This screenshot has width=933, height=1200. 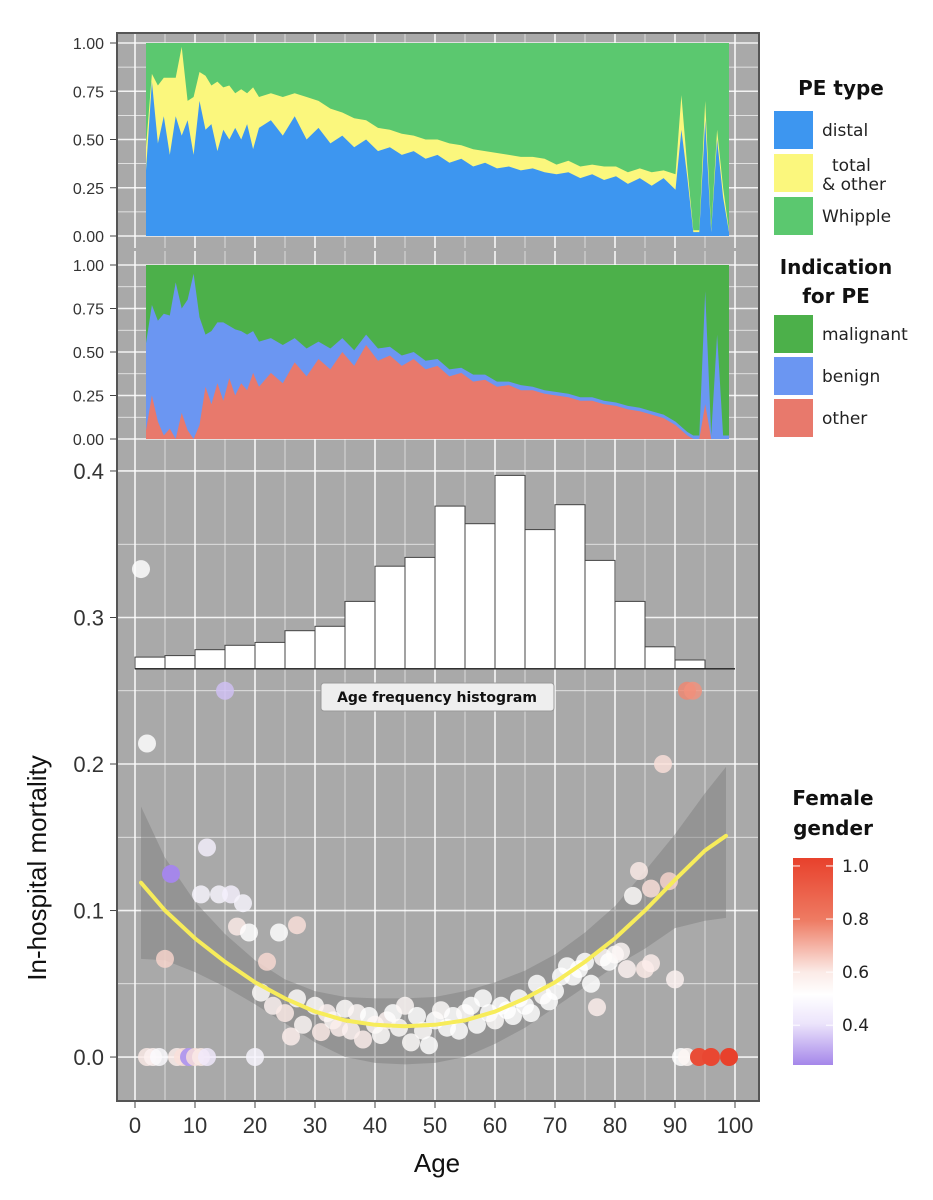 What do you see at coordinates (88, 1057) in the screenshot?
I see `y-tick-label: 0.0` at bounding box center [88, 1057].